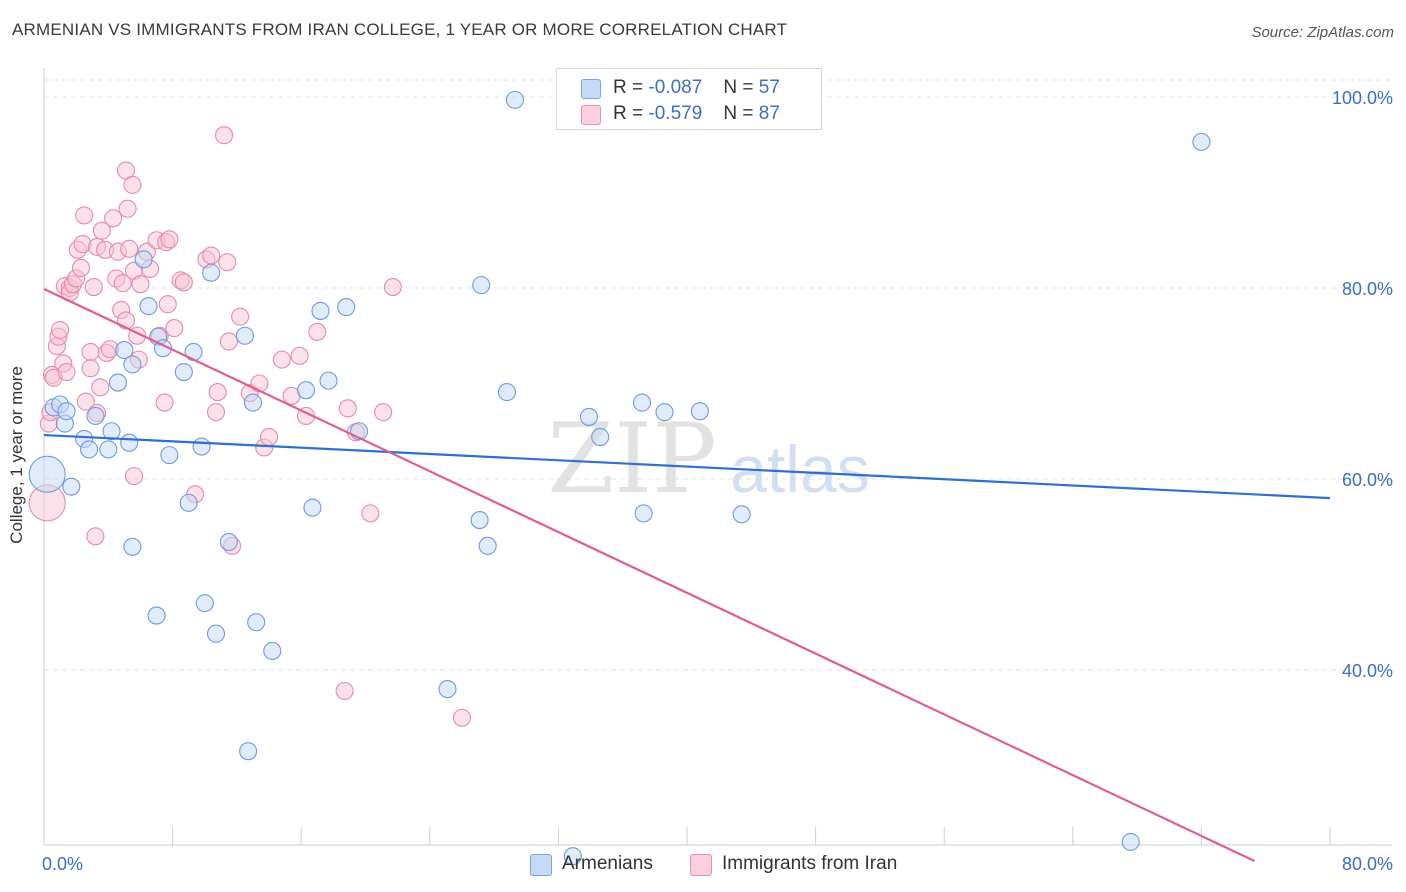 The width and height of the screenshot is (1406, 892). I want to click on x-tick-label: 0.0%, so click(62, 864).